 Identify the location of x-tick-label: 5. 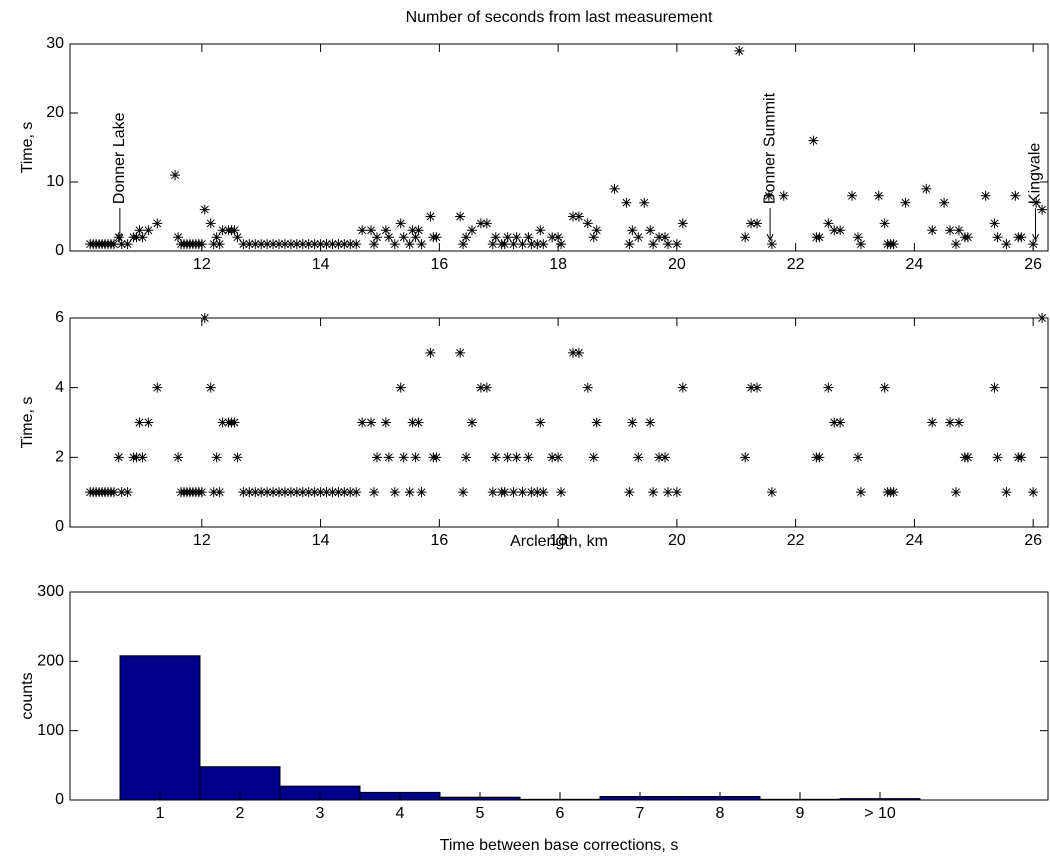
(480, 813).